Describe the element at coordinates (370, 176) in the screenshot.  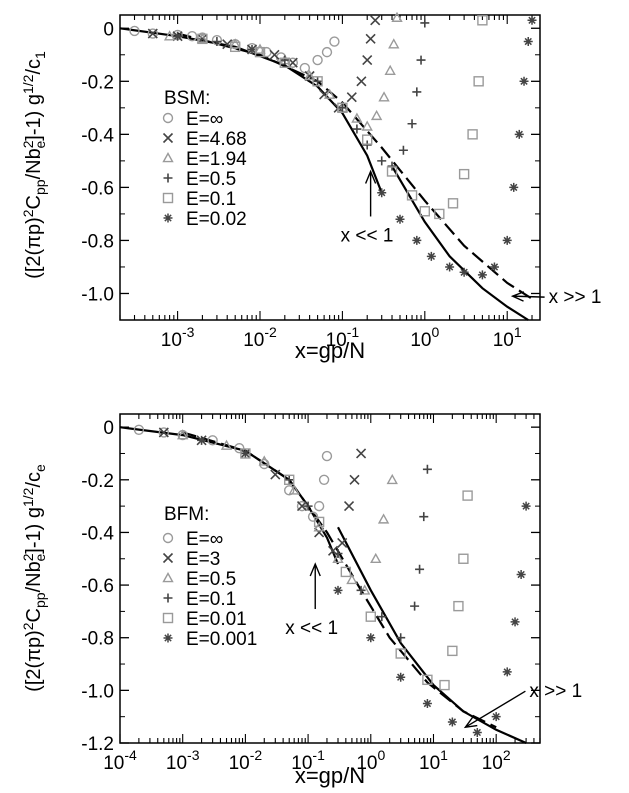
I see `arrowhead` at that location.